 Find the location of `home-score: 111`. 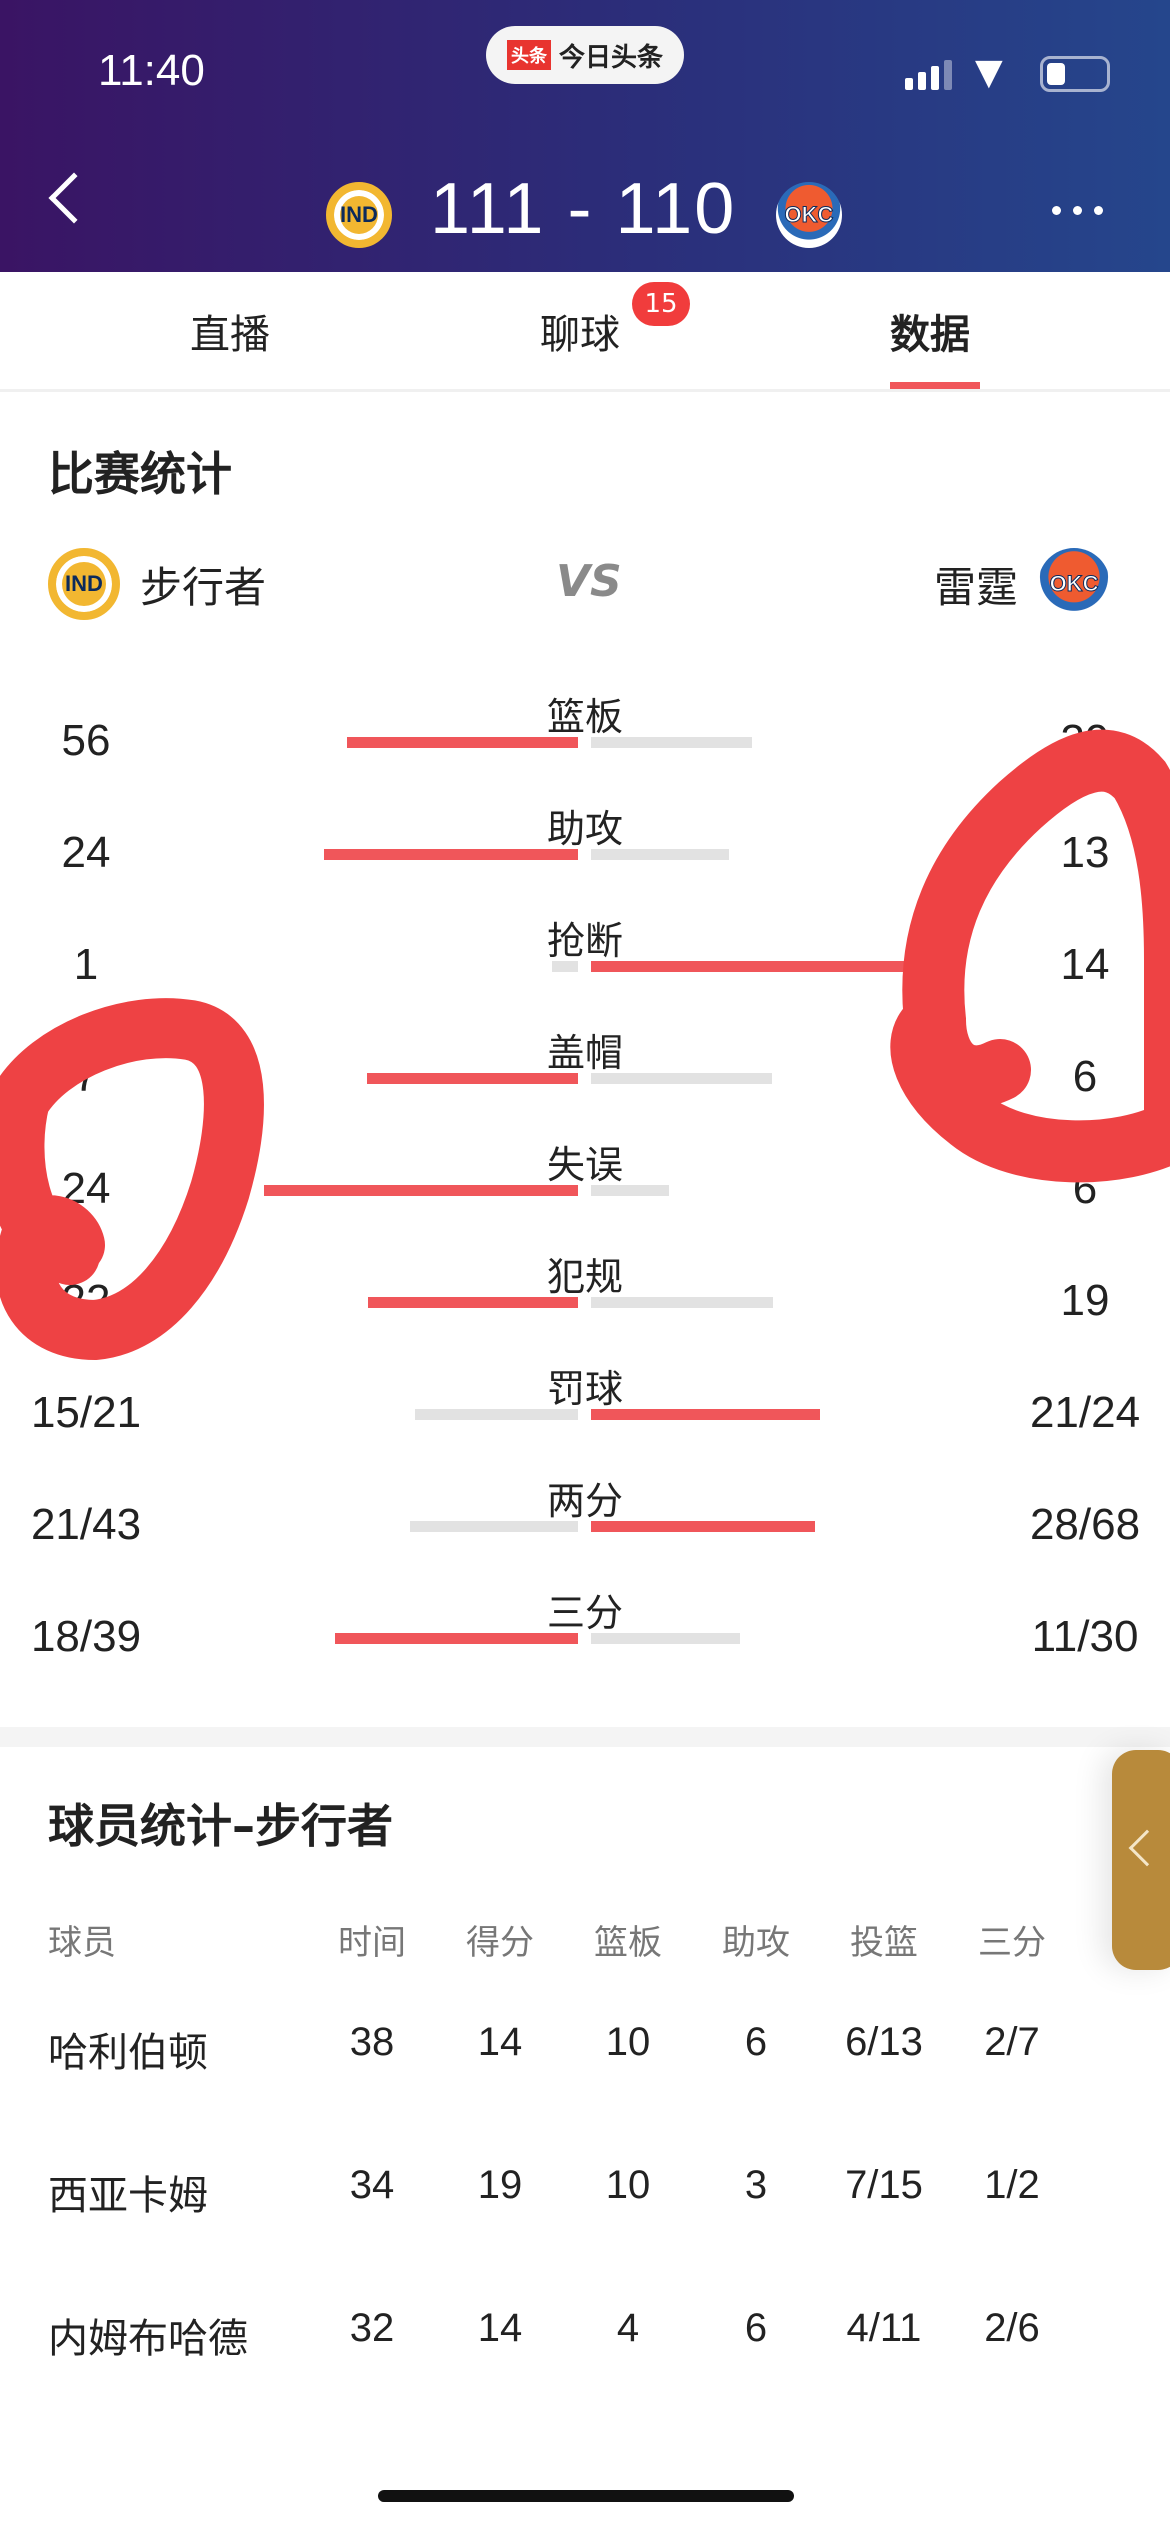

home-score: 111 is located at coordinates (488, 209).